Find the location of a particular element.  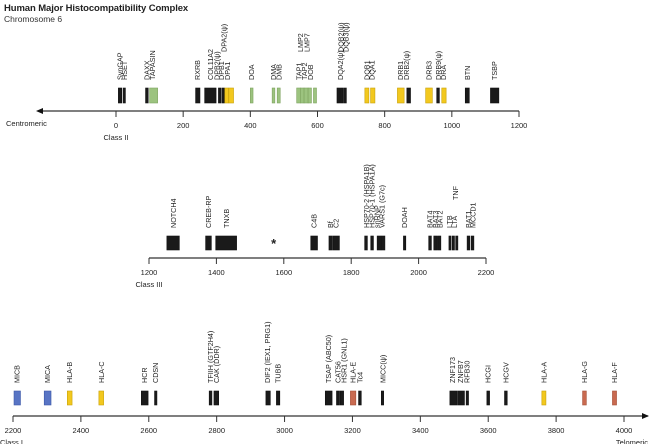

gene-label: DMA is located at coordinates (273, 72).